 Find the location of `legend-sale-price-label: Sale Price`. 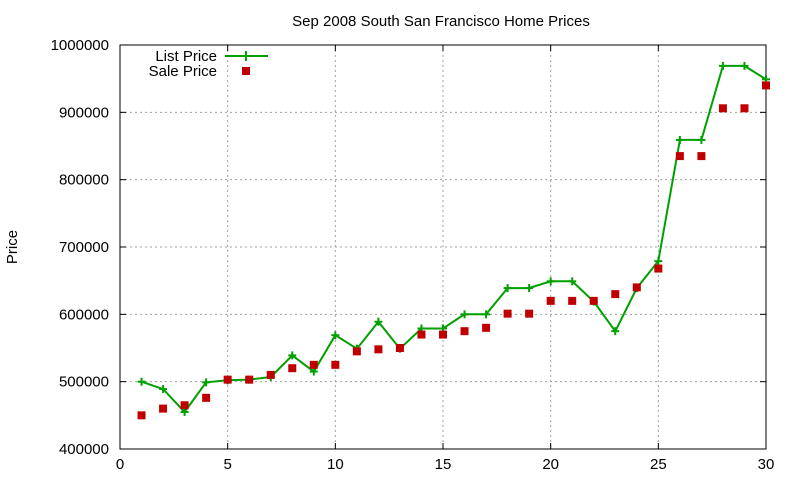

legend-sale-price-label: Sale Price is located at coordinates (183, 71).